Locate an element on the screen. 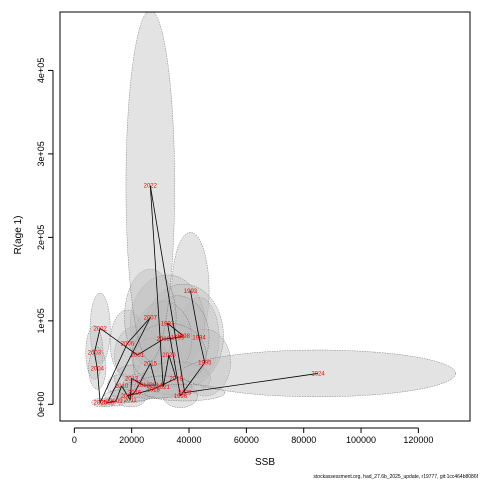 The image size is (480, 480). point-label-2017: 2017 is located at coordinates (128, 397).